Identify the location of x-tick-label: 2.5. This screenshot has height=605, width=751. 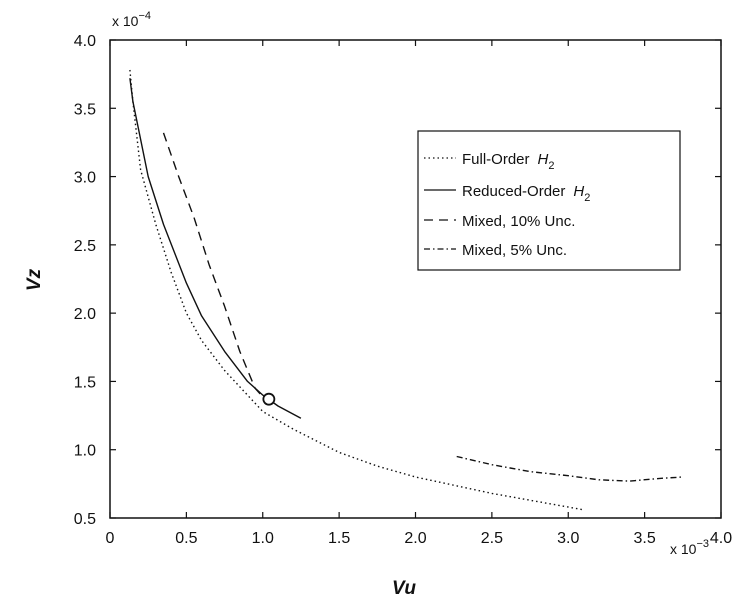
(492, 538).